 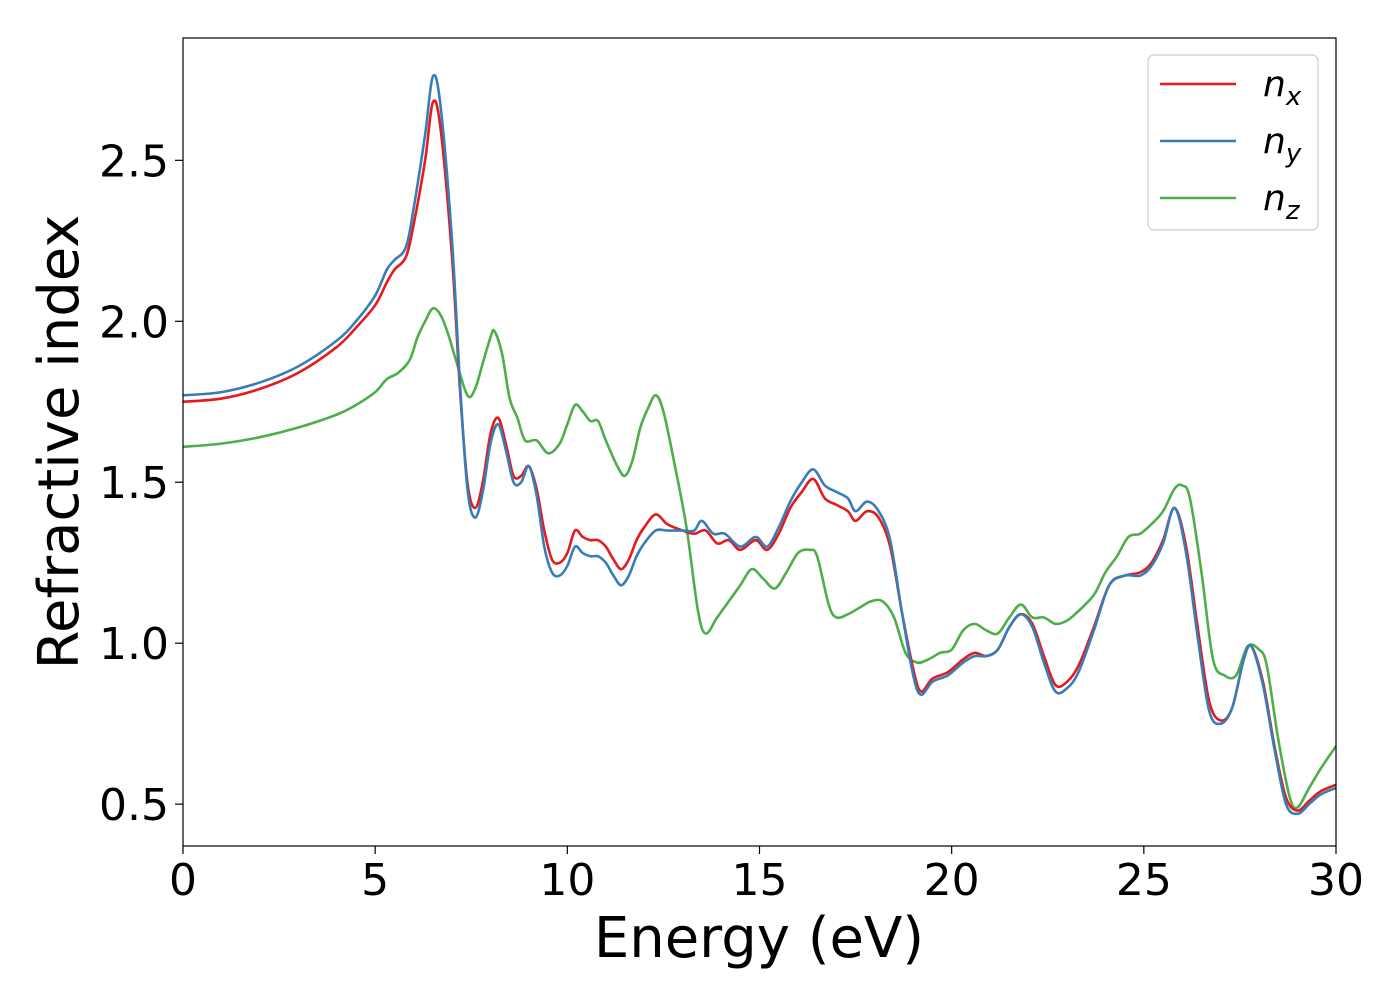 I want to click on y-axis-label: Refractive index, so click(x=59, y=442).